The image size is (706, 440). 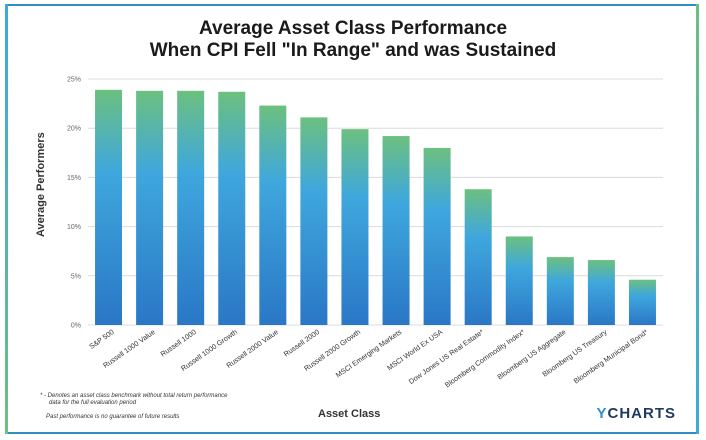 What do you see at coordinates (611, 356) in the screenshot?
I see `x-tick-label: Bloomberg Municipal Bond*` at bounding box center [611, 356].